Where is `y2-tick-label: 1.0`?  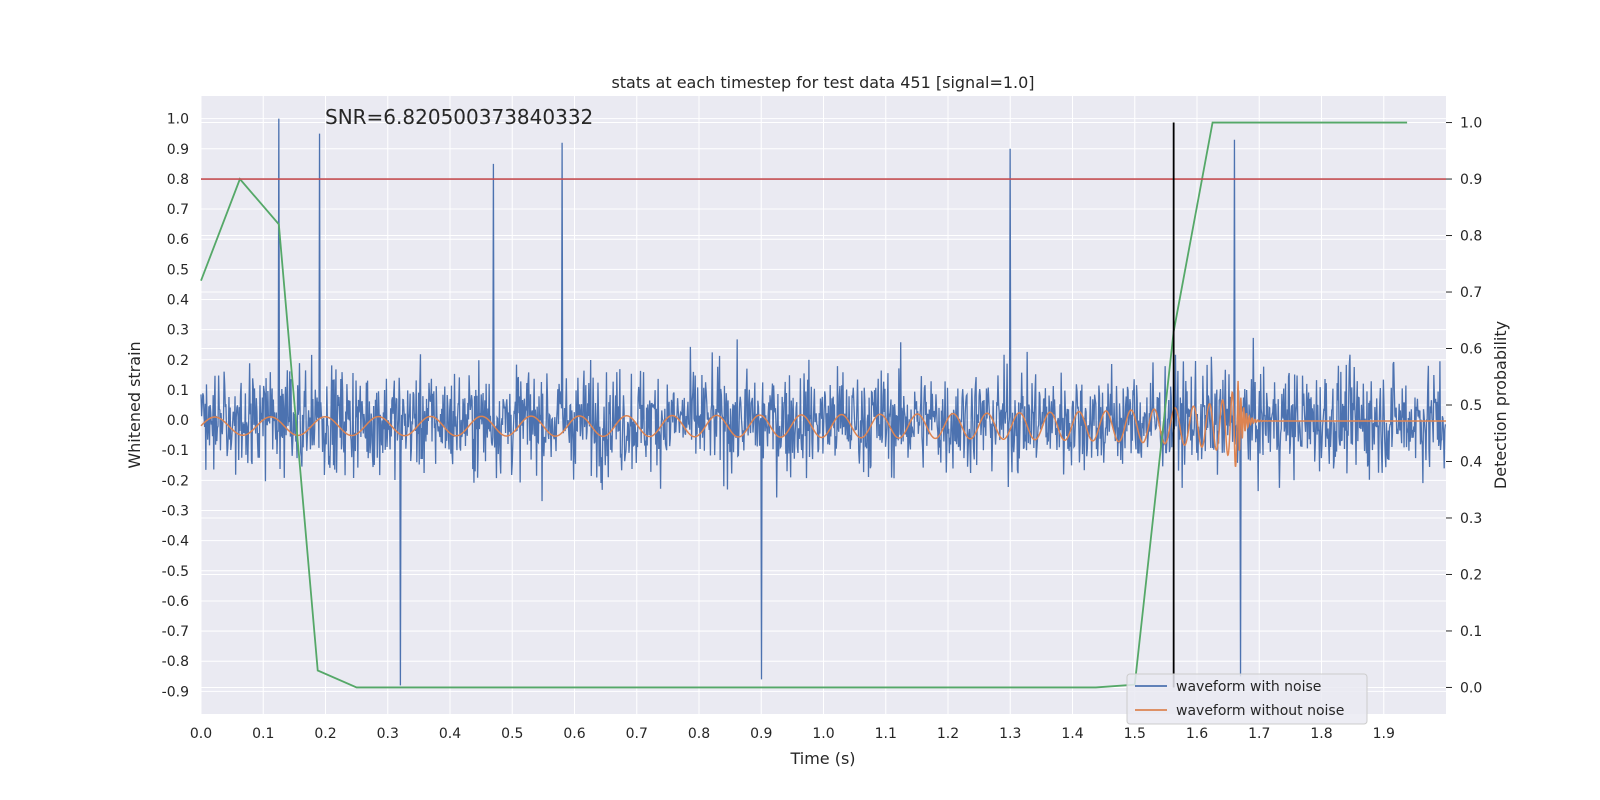 y2-tick-label: 1.0 is located at coordinates (1471, 124).